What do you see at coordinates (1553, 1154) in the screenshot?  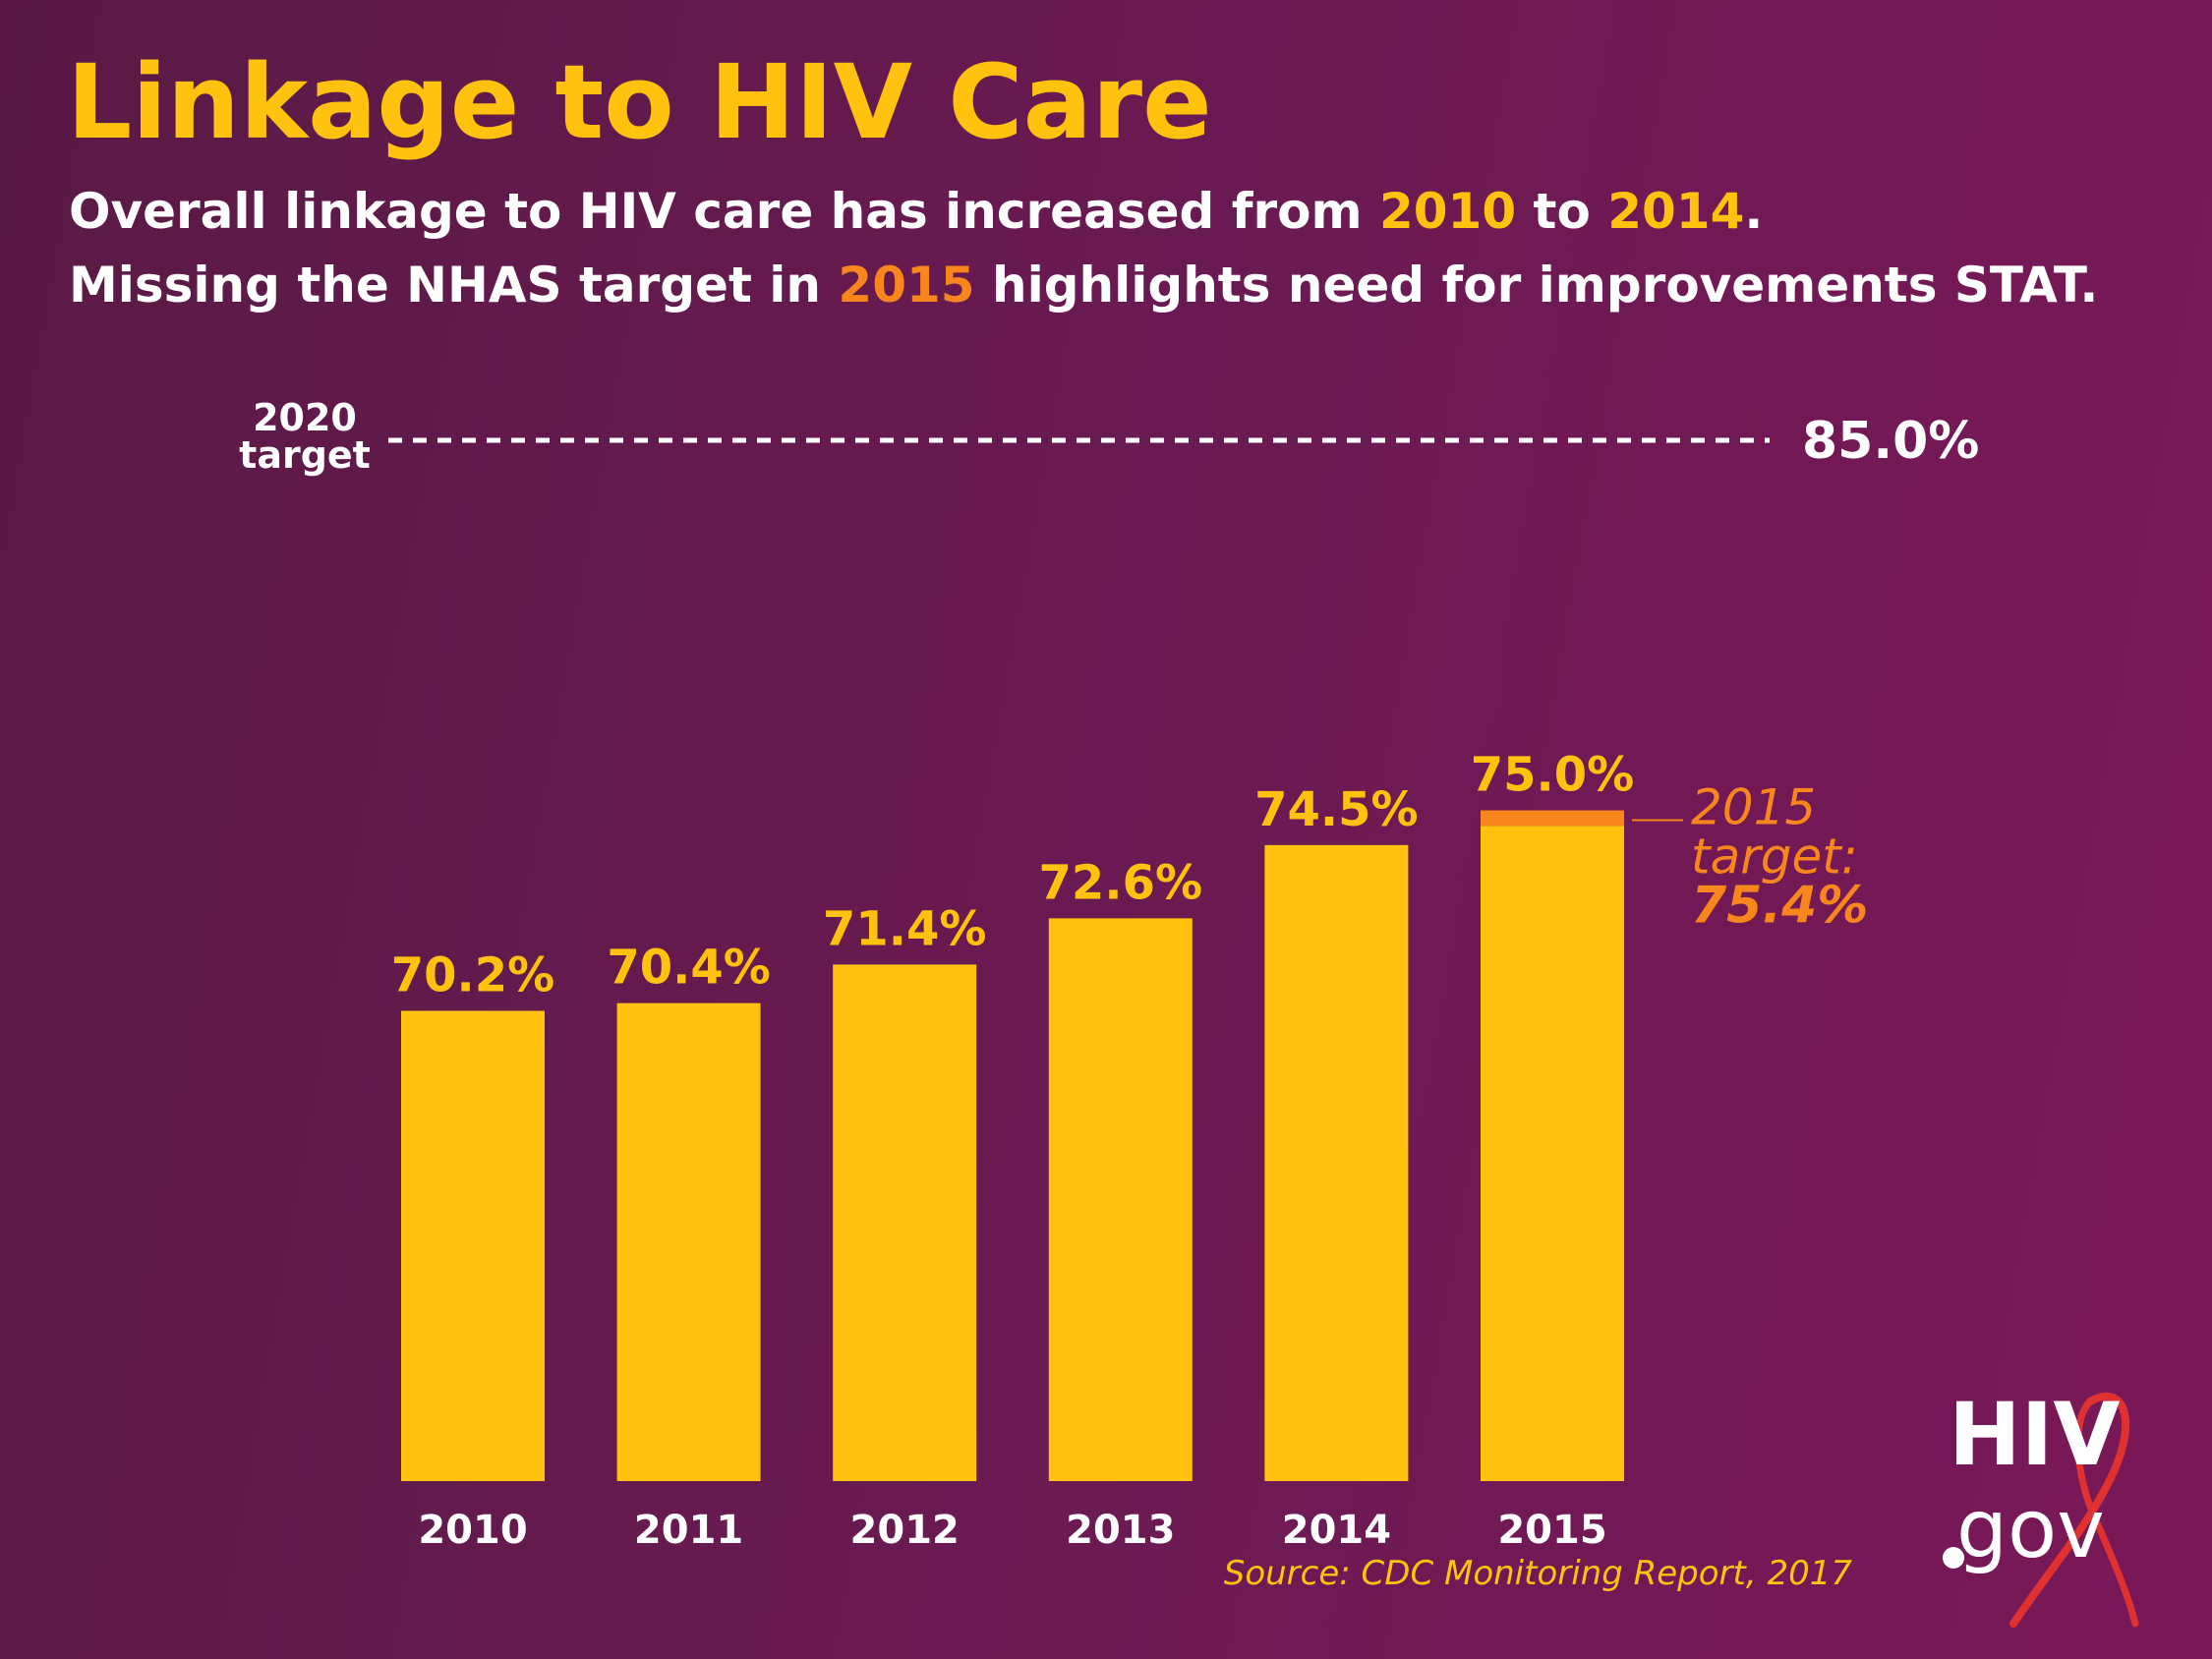 I see `bar-2015` at bounding box center [1553, 1154].